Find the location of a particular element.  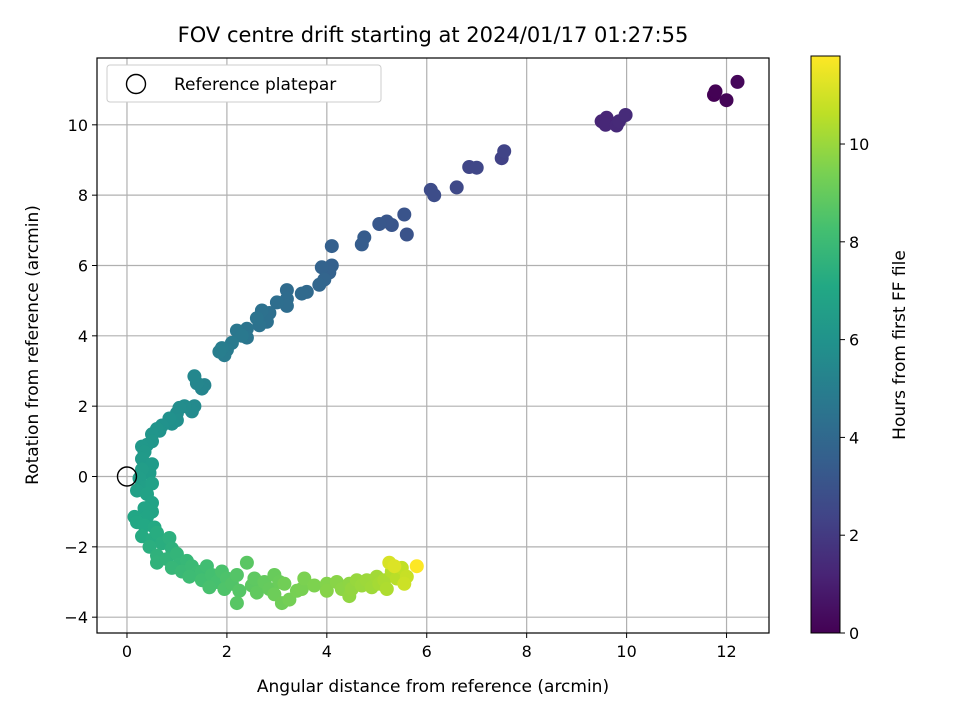

legend-marker-icon is located at coordinates (136, 84).